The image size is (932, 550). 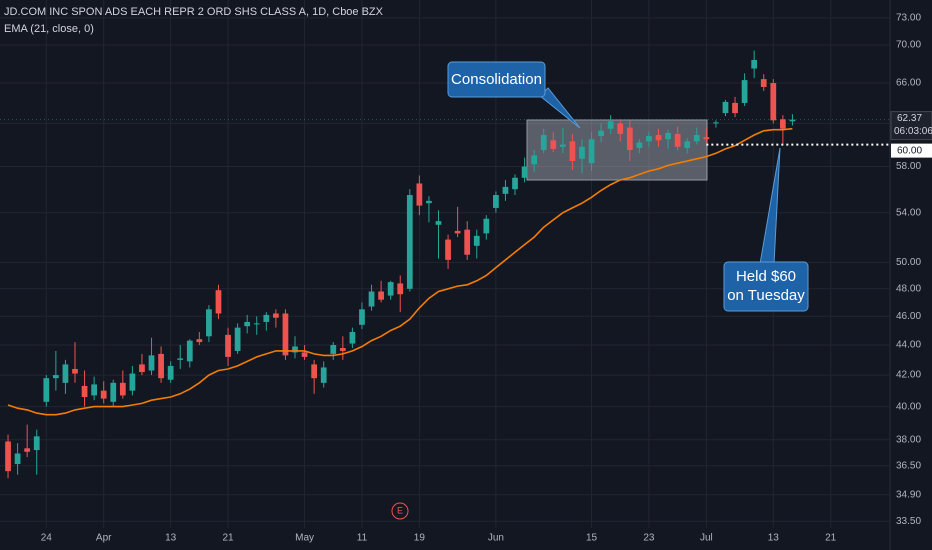 I want to click on y-tick-label: 73.00, so click(x=908, y=18).